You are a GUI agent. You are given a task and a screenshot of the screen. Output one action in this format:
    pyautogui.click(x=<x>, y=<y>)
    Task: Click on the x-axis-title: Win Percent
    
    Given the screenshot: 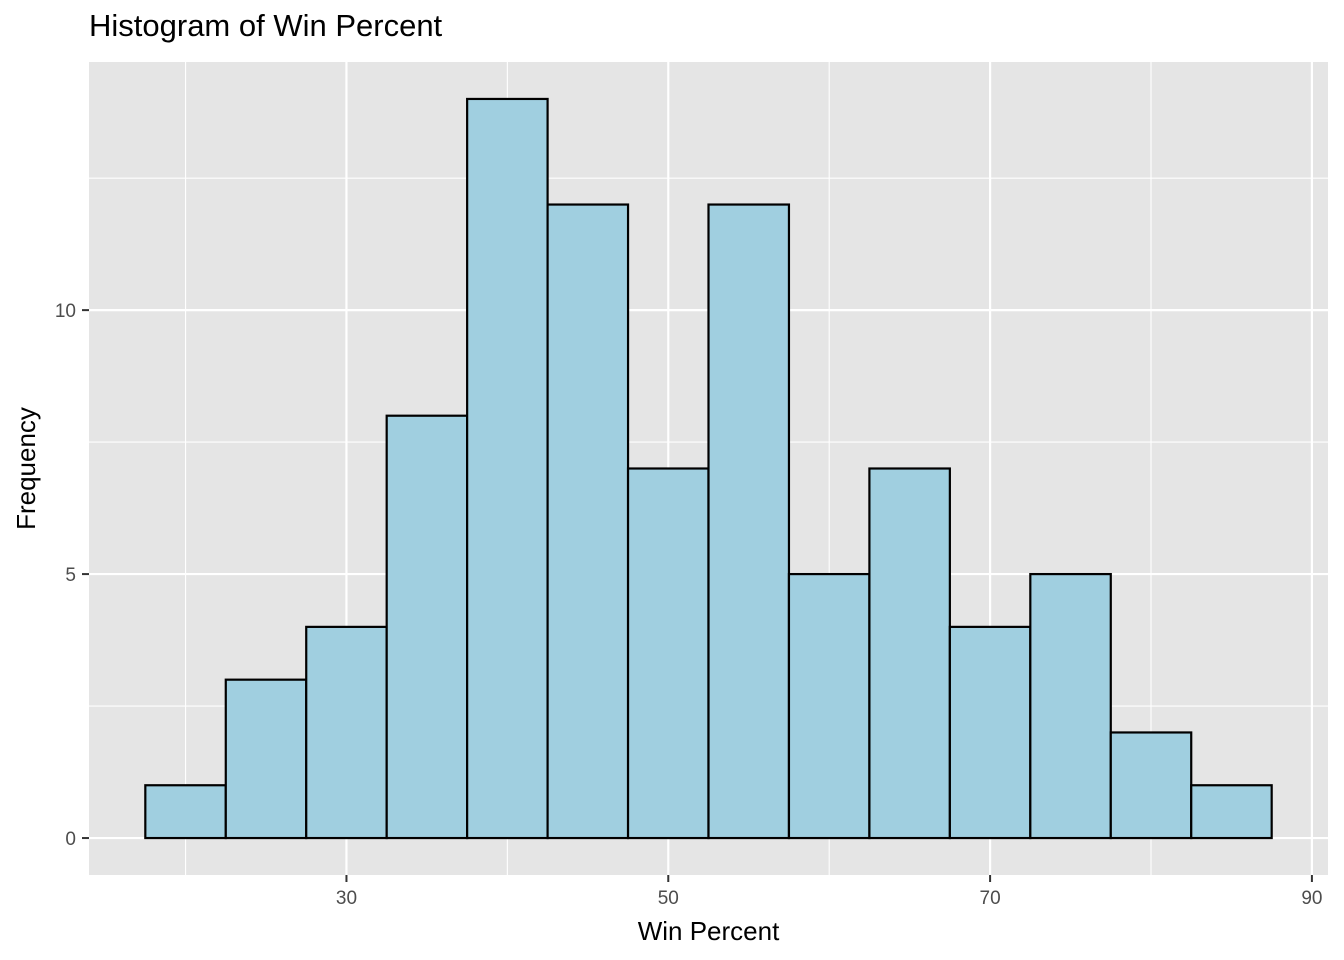 What is the action you would take?
    pyautogui.click(x=709, y=931)
    